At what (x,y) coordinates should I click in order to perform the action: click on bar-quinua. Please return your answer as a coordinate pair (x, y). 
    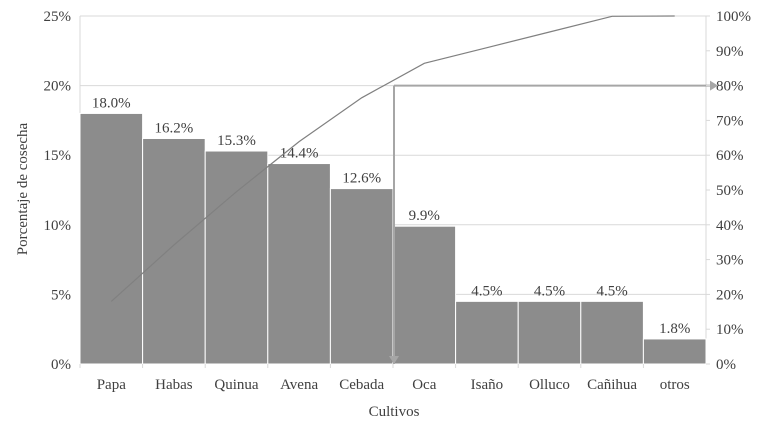
    Looking at the image, I should click on (236, 257).